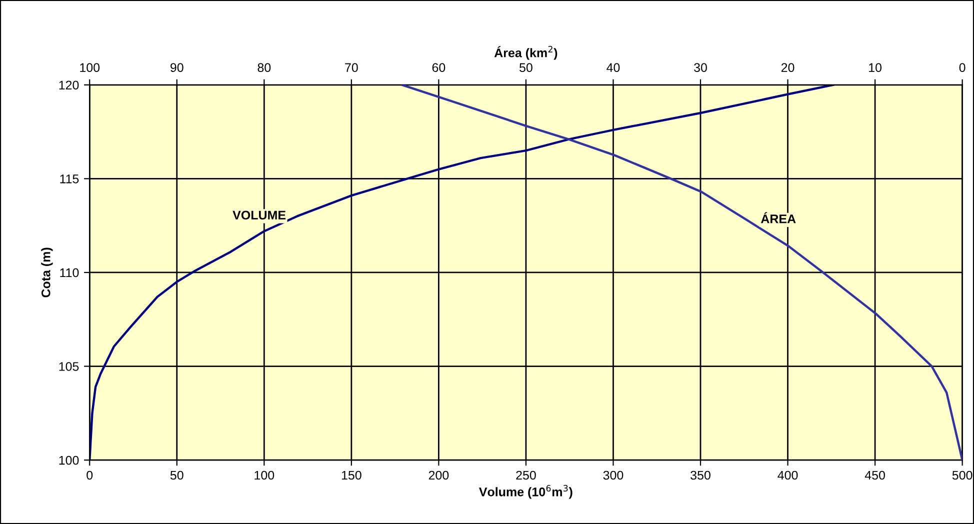 This screenshot has height=524, width=974. What do you see at coordinates (962, 475) in the screenshot?
I see `x-tick-label: 500` at bounding box center [962, 475].